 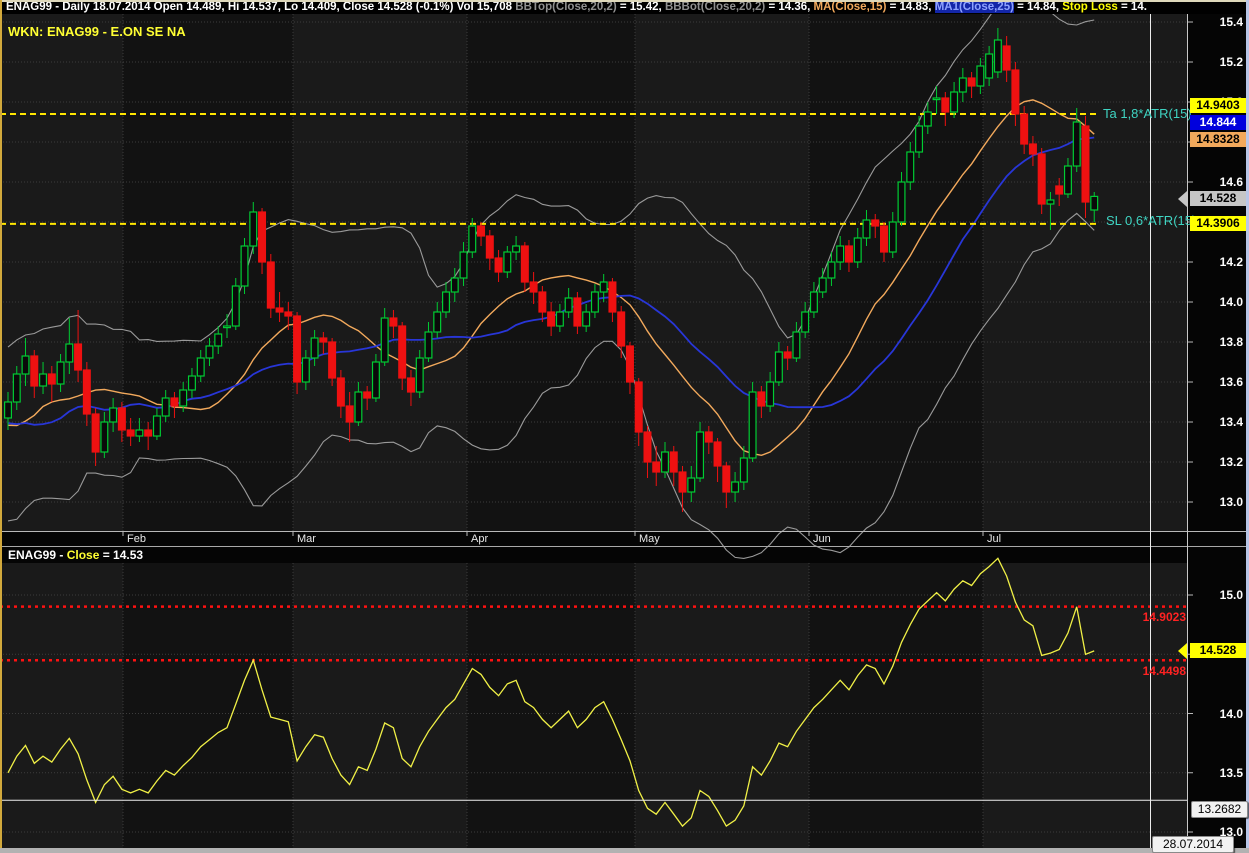 I want to click on ma25-price-box: 14.844, so click(x=1218, y=122).